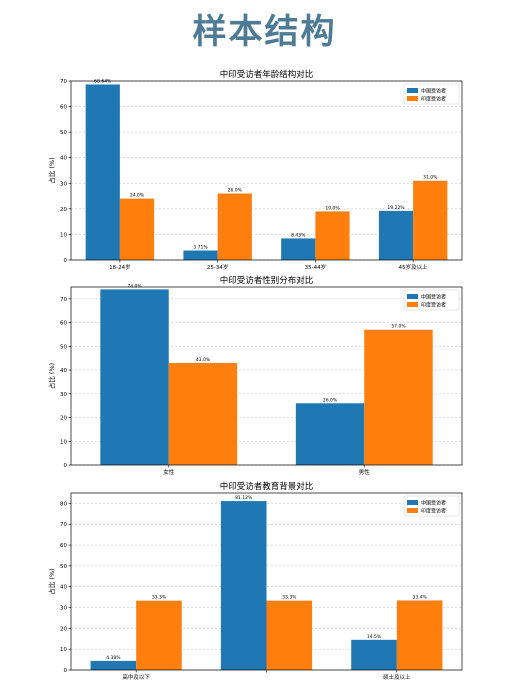  Describe the element at coordinates (103, 81) in the screenshot. I see `bar-value-label: 68.64%` at that location.